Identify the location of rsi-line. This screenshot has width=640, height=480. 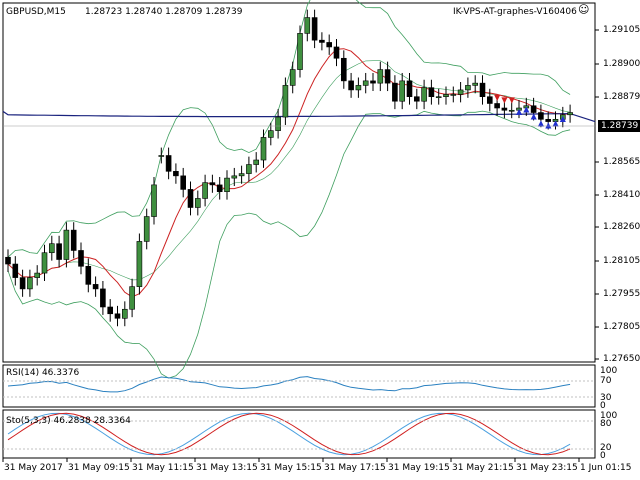
(289, 384).